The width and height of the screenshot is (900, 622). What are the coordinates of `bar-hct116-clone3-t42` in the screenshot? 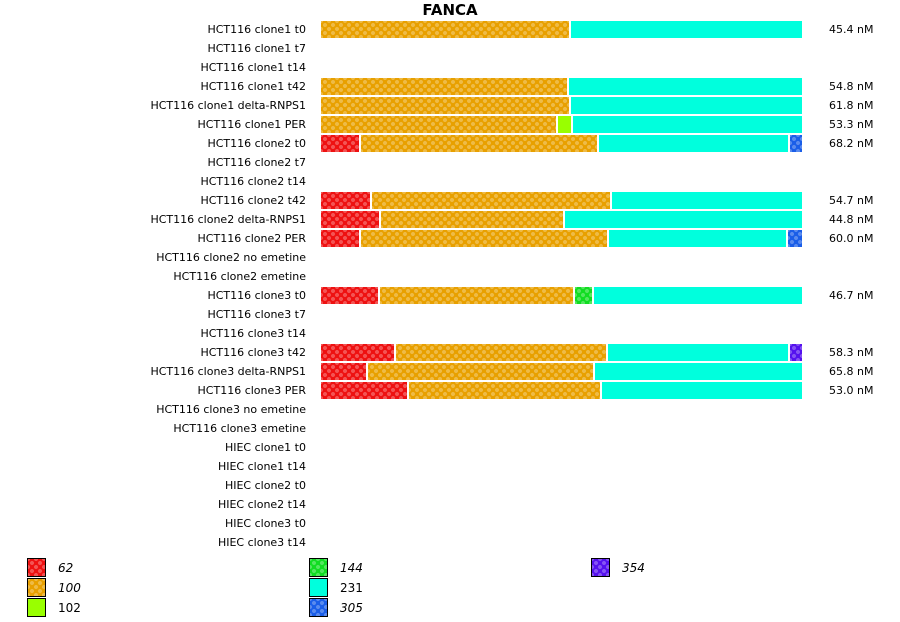 It's located at (561, 352).